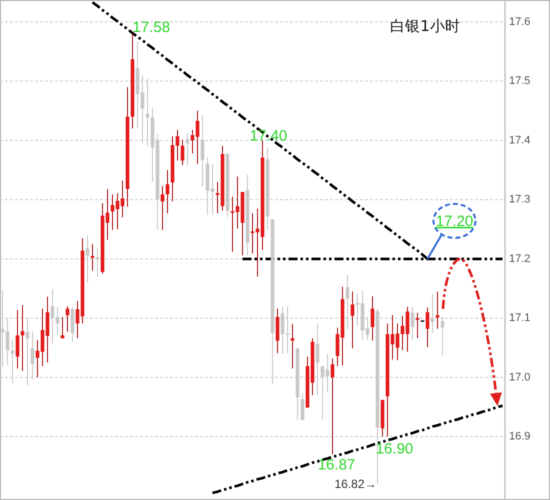 The image size is (550, 500). I want to click on y-tick-label: 17.2, so click(519, 258).